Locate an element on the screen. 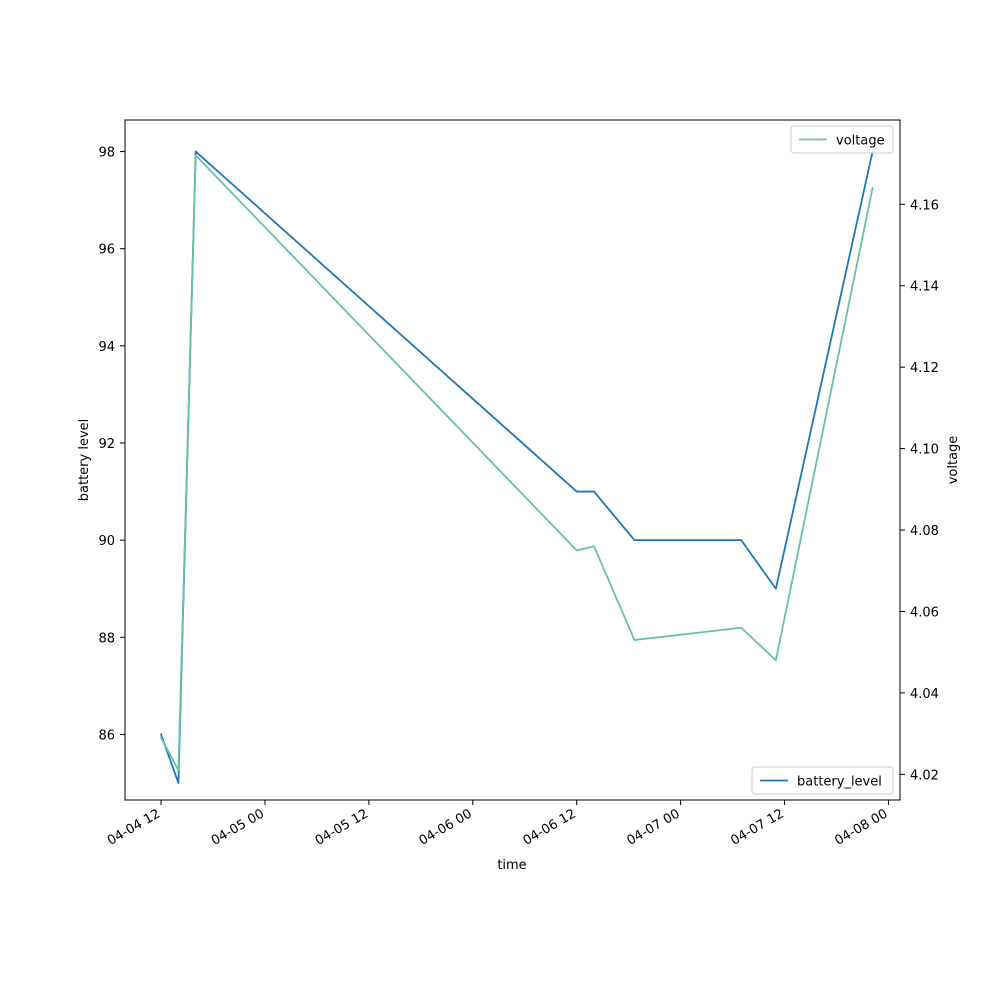 This screenshot has height=1000, width=1000. right-y-tick-label: 4.02 is located at coordinates (924, 775).